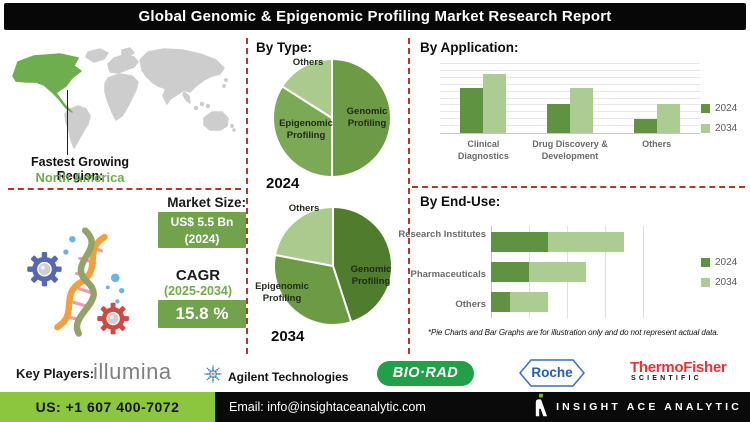 Image resolution: width=750 pixels, height=422 pixels. I want to click on cagr-period: (2025-2034), so click(198, 291).